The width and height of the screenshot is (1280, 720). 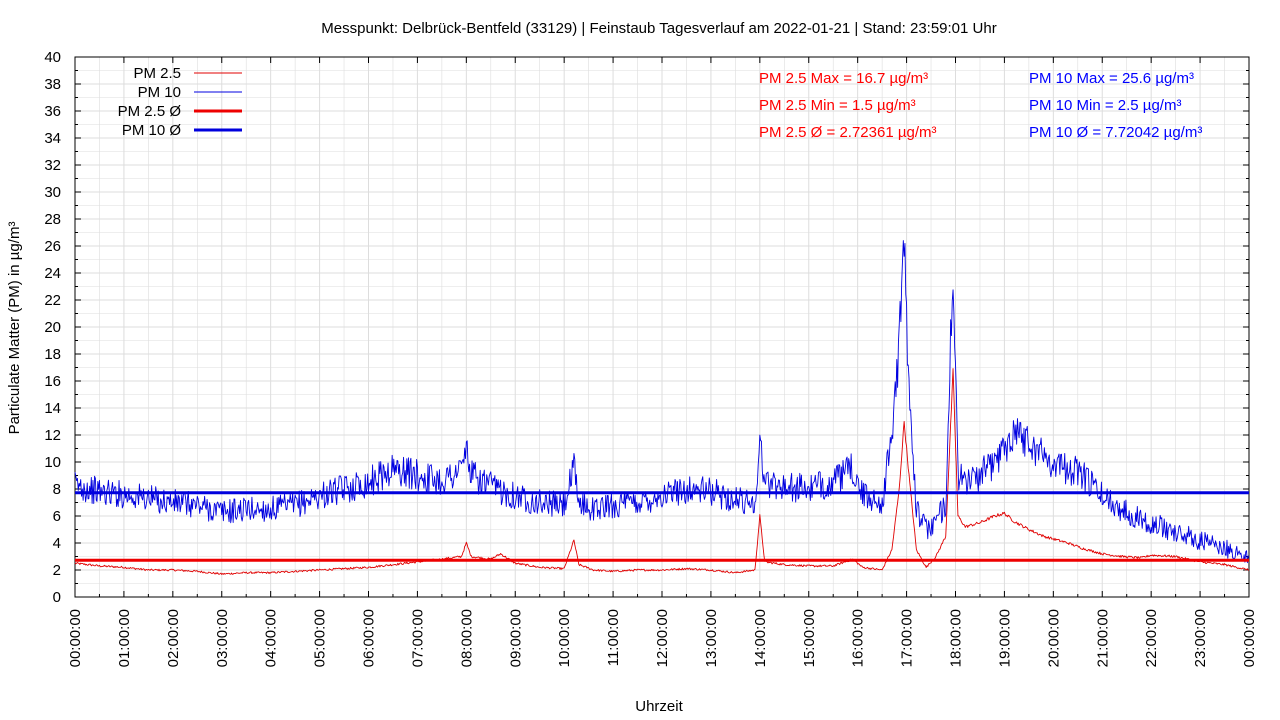 What do you see at coordinates (52, 192) in the screenshot?
I see `y-tick-label: 30` at bounding box center [52, 192].